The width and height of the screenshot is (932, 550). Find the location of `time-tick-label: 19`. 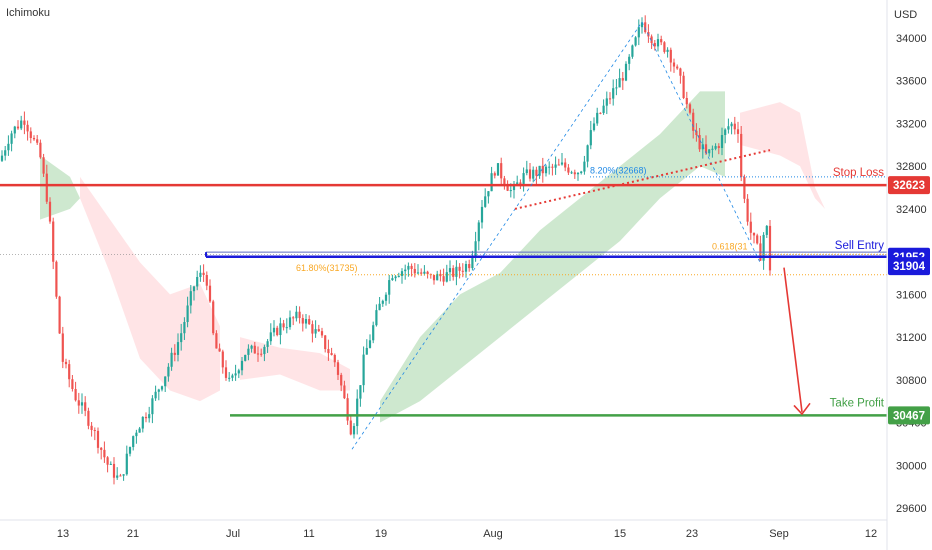

time-tick-label: 19 is located at coordinates (381, 534).